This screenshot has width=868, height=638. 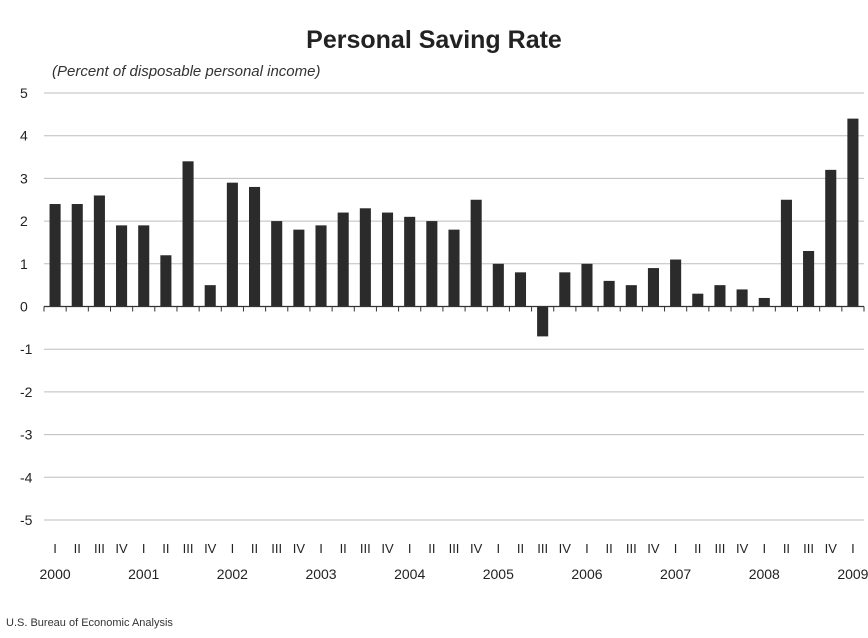 What do you see at coordinates (586, 574) in the screenshot?
I see `year-label: 2006` at bounding box center [586, 574].